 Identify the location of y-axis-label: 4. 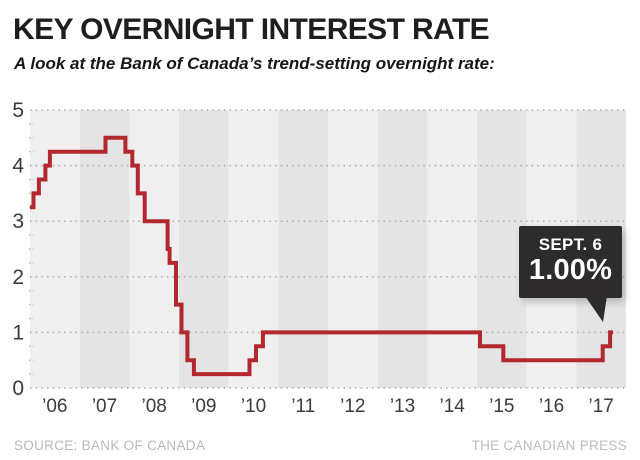
(18, 166).